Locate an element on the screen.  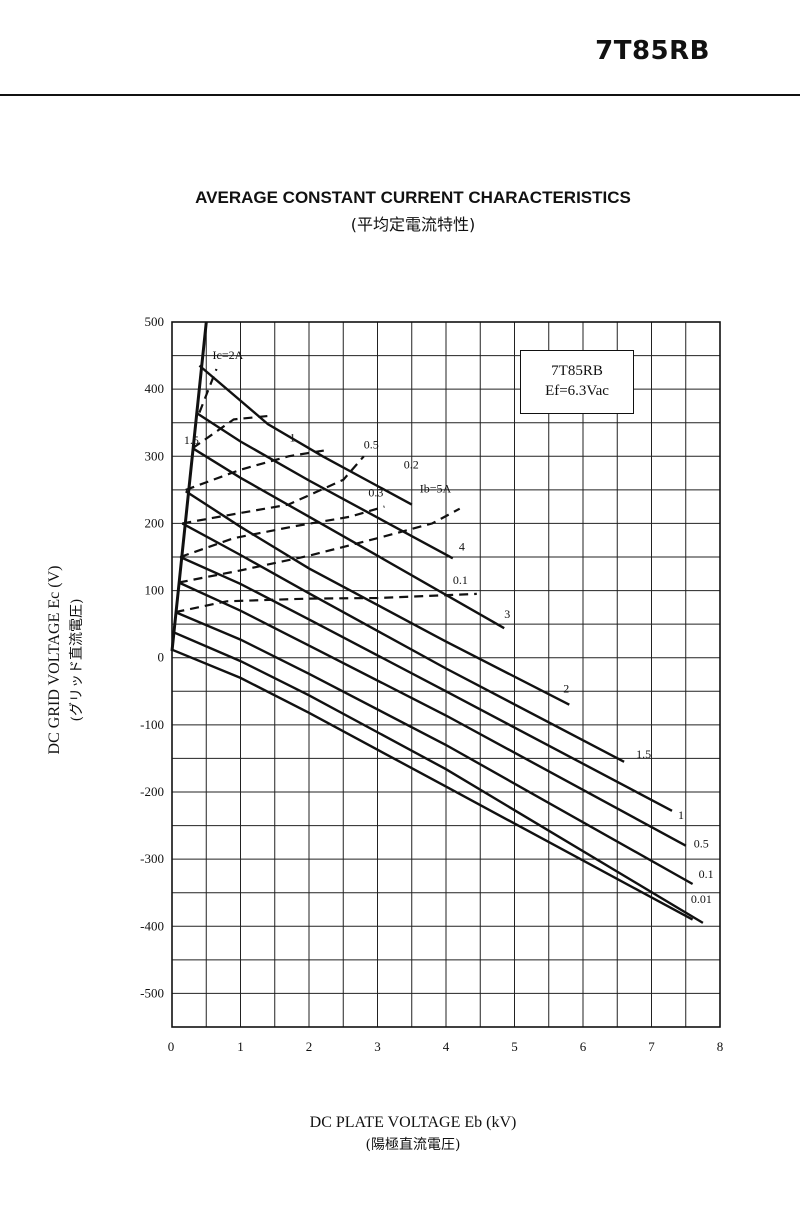
grid-current-label: Ic=2A is located at coordinates (228, 355).